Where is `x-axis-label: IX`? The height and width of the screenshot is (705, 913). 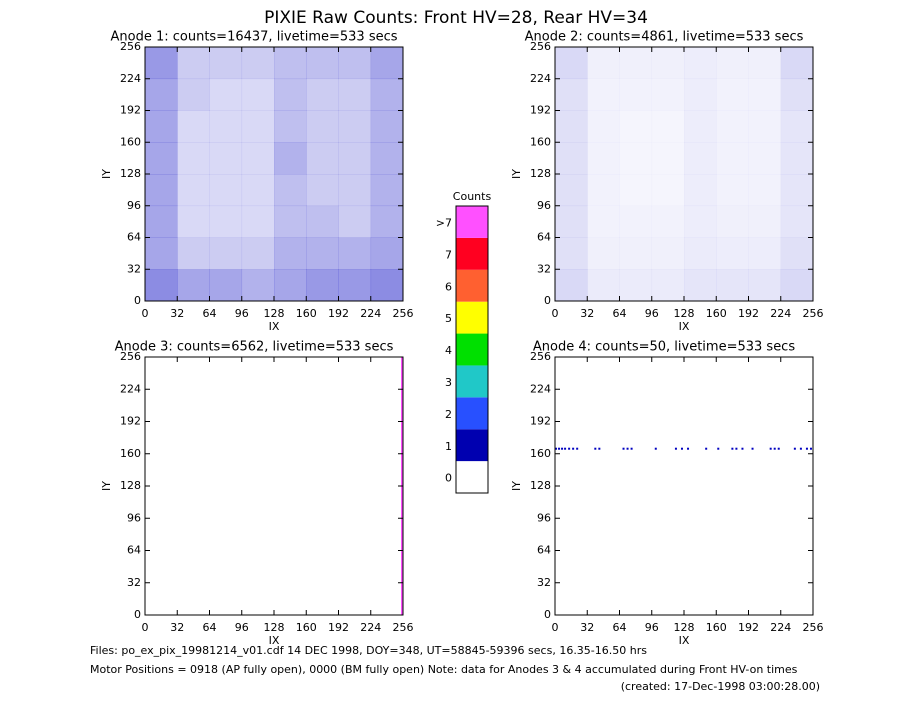 x-axis-label: IX is located at coordinates (274, 326).